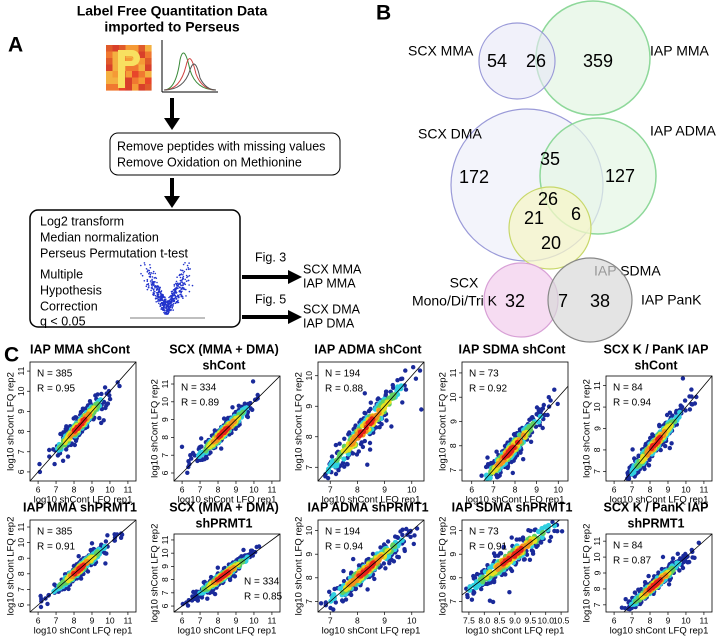 The height and width of the screenshot is (636, 720). I want to click on x-tick-label: 8.0, so click(484, 620).